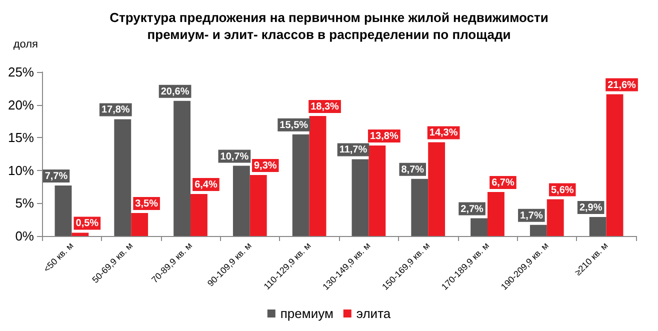 This screenshot has width=658, height=331. I want to click on data-label: 15,5%, so click(294, 125).